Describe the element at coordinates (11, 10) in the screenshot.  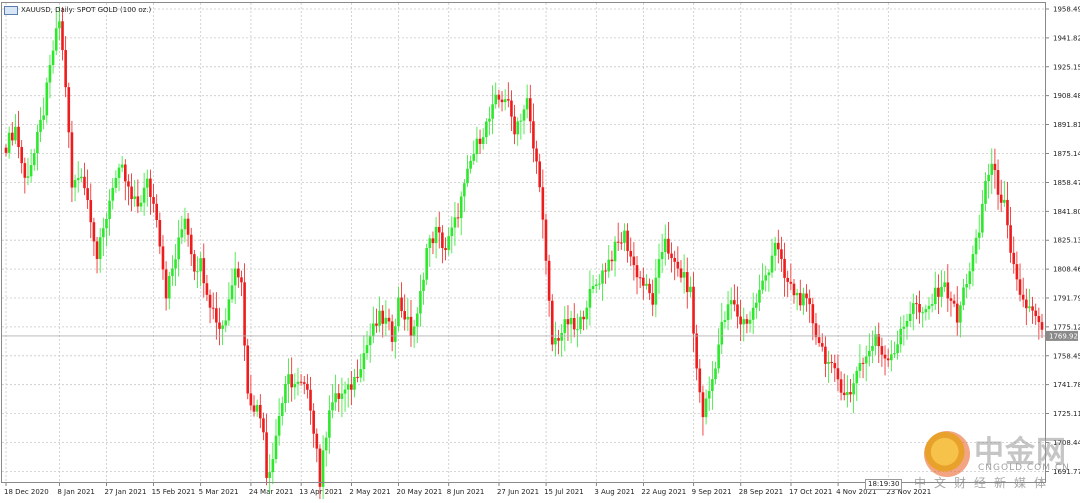
I see `chart-window-icon` at that location.